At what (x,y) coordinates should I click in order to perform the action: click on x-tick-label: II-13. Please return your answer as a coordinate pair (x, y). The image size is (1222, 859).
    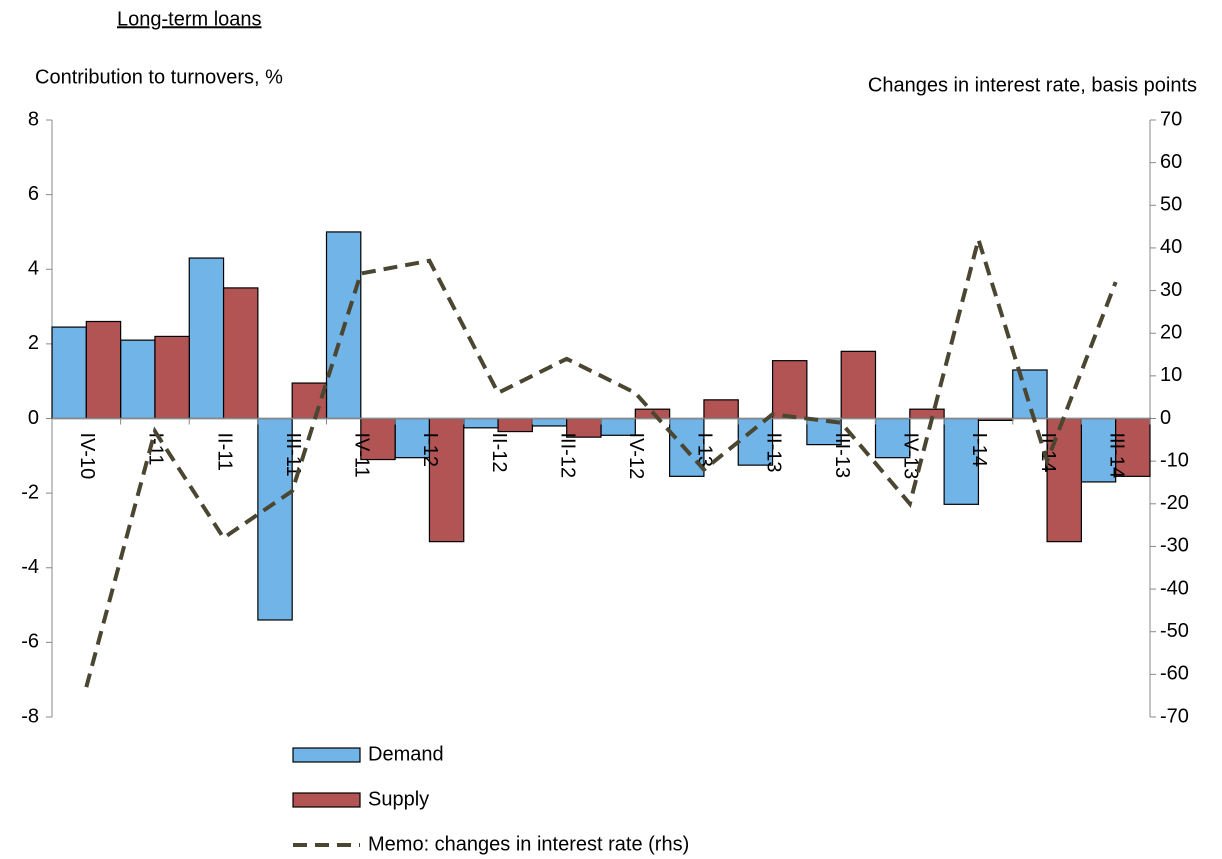
    Looking at the image, I should click on (773, 453).